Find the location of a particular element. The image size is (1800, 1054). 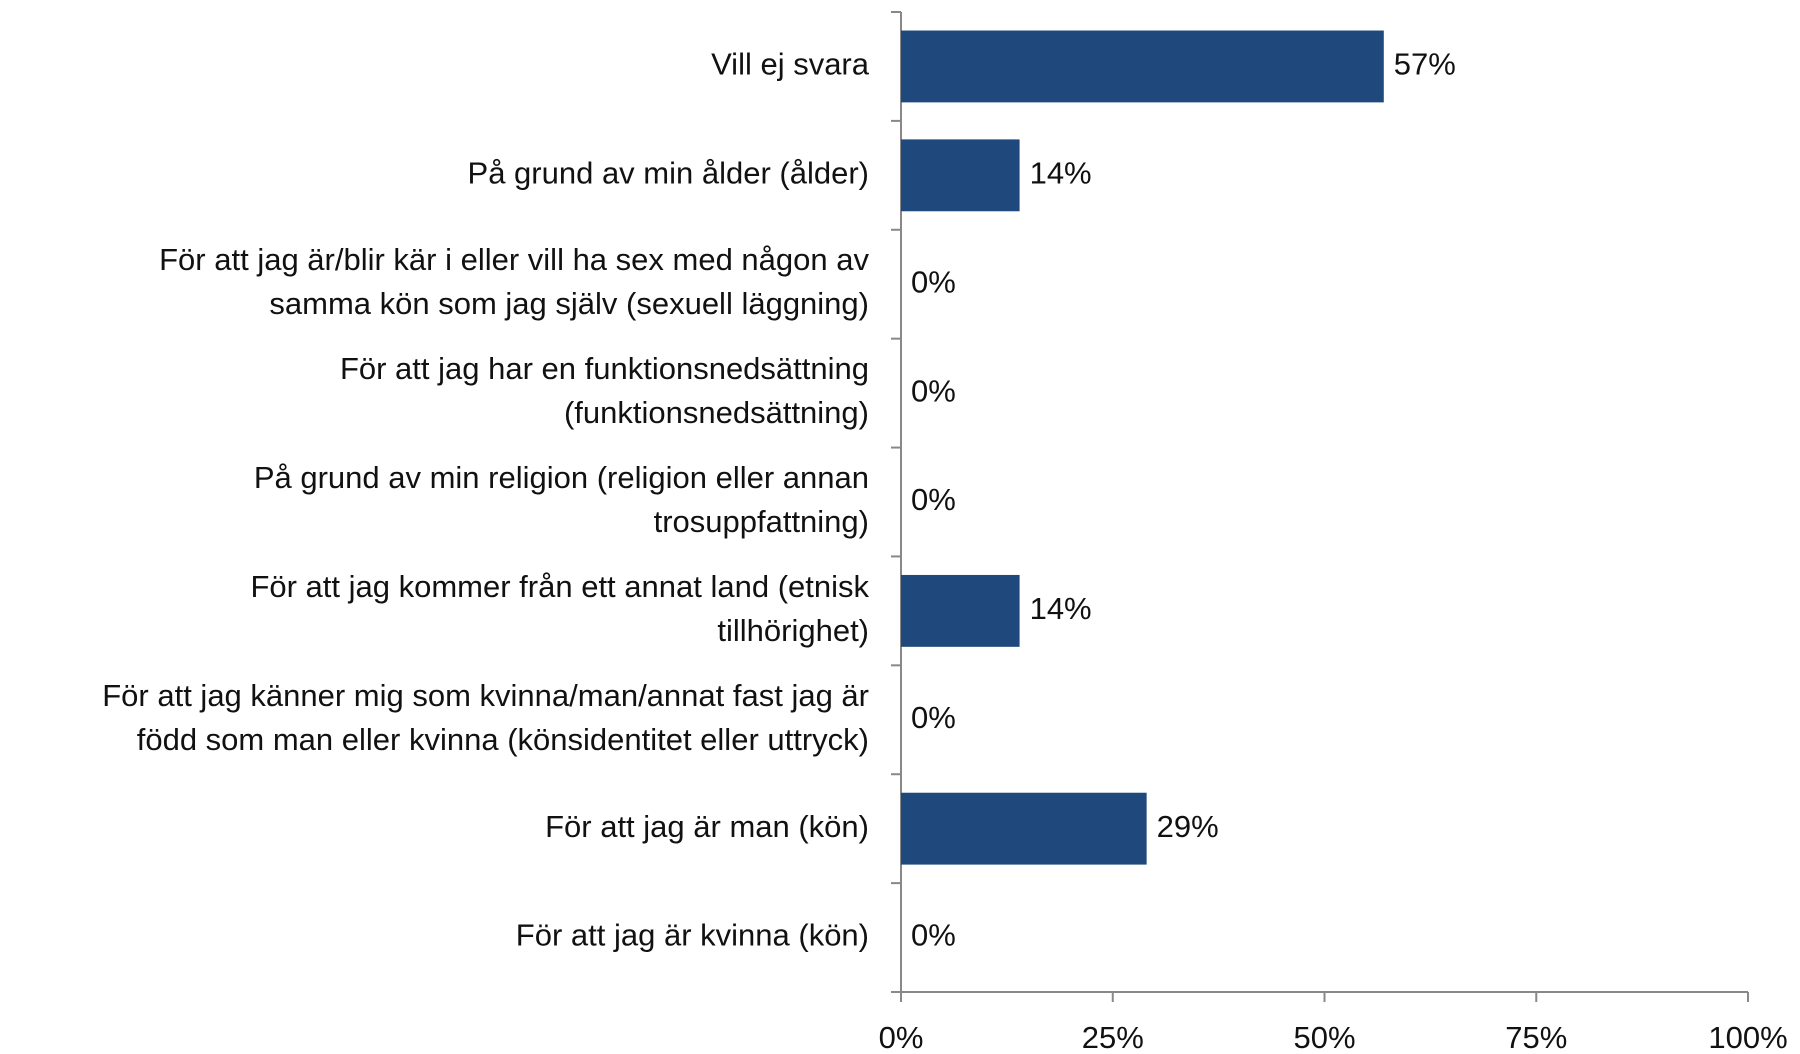

value-label: 29% is located at coordinates (1188, 826).